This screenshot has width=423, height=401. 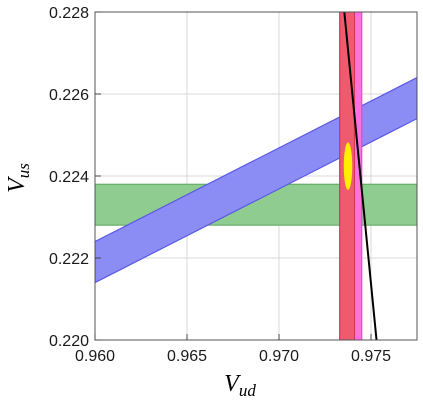 What do you see at coordinates (69, 259) in the screenshot?
I see `y-tick-label-1: 0.222` at bounding box center [69, 259].